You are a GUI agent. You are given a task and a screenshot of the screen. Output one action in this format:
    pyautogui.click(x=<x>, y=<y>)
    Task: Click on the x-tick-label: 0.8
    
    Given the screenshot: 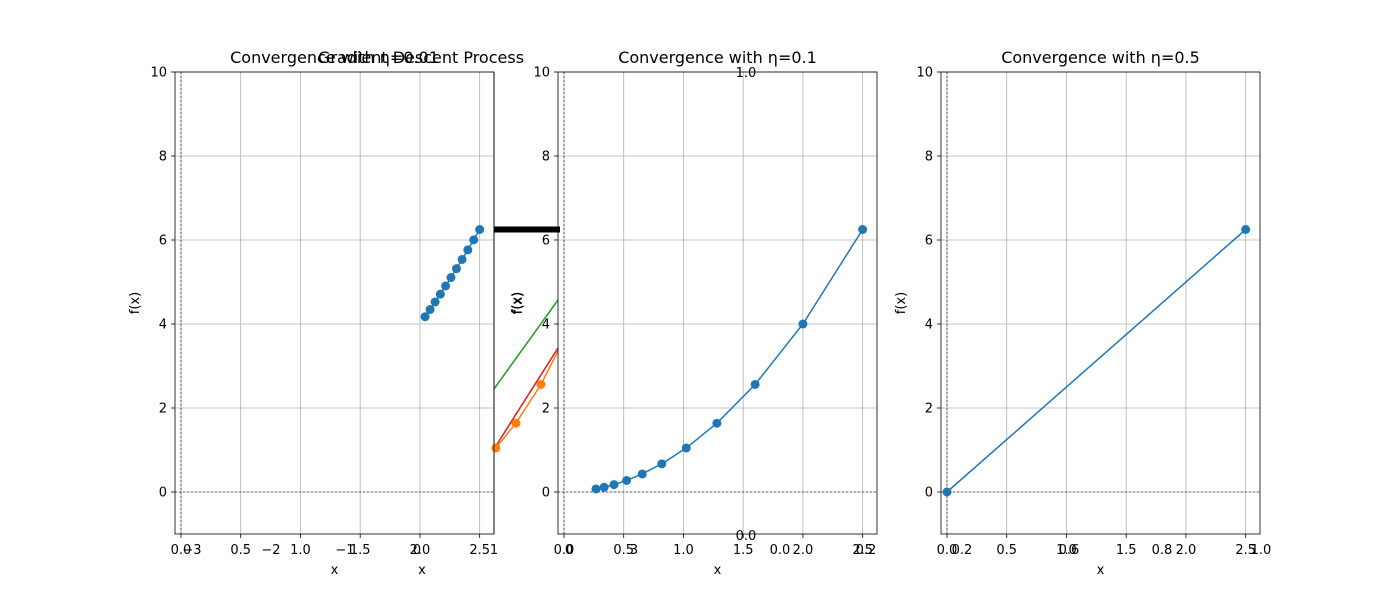 What is the action you would take?
    pyautogui.click(x=1162, y=550)
    